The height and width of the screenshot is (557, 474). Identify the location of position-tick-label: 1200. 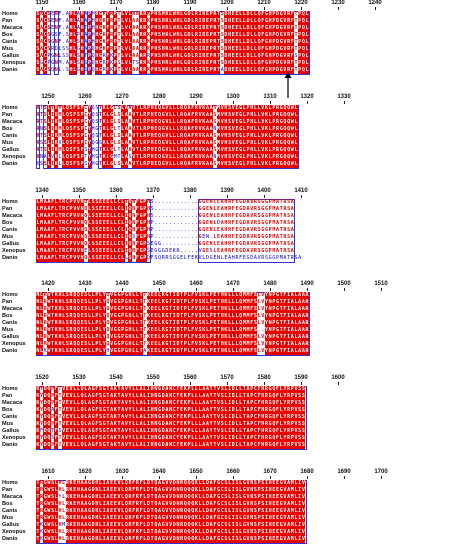
(227, 3).